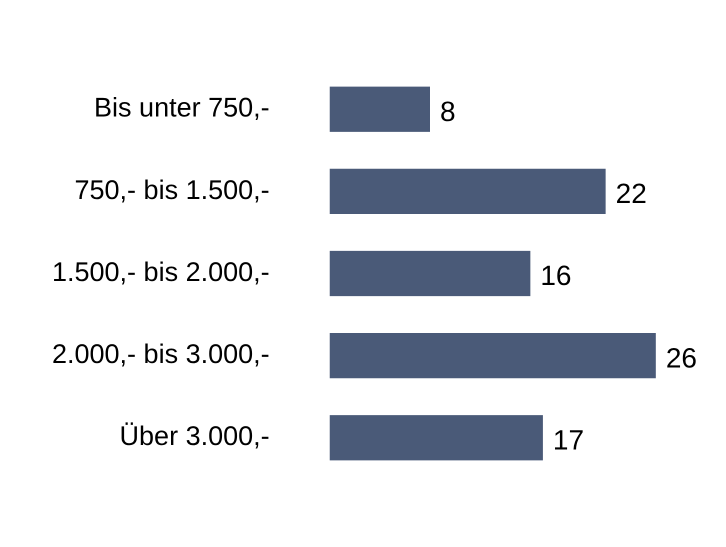 Image resolution: width=726 pixels, height=547 pixels. What do you see at coordinates (182, 107) in the screenshot?
I see `y-tick-label: Bis unter 750,-` at bounding box center [182, 107].